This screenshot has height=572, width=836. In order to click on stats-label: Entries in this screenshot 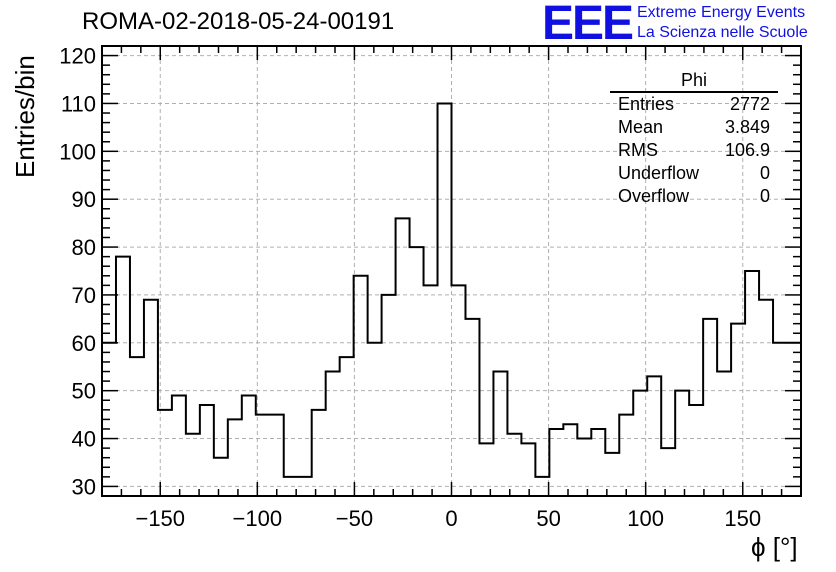, I will do `click(646, 104)`.